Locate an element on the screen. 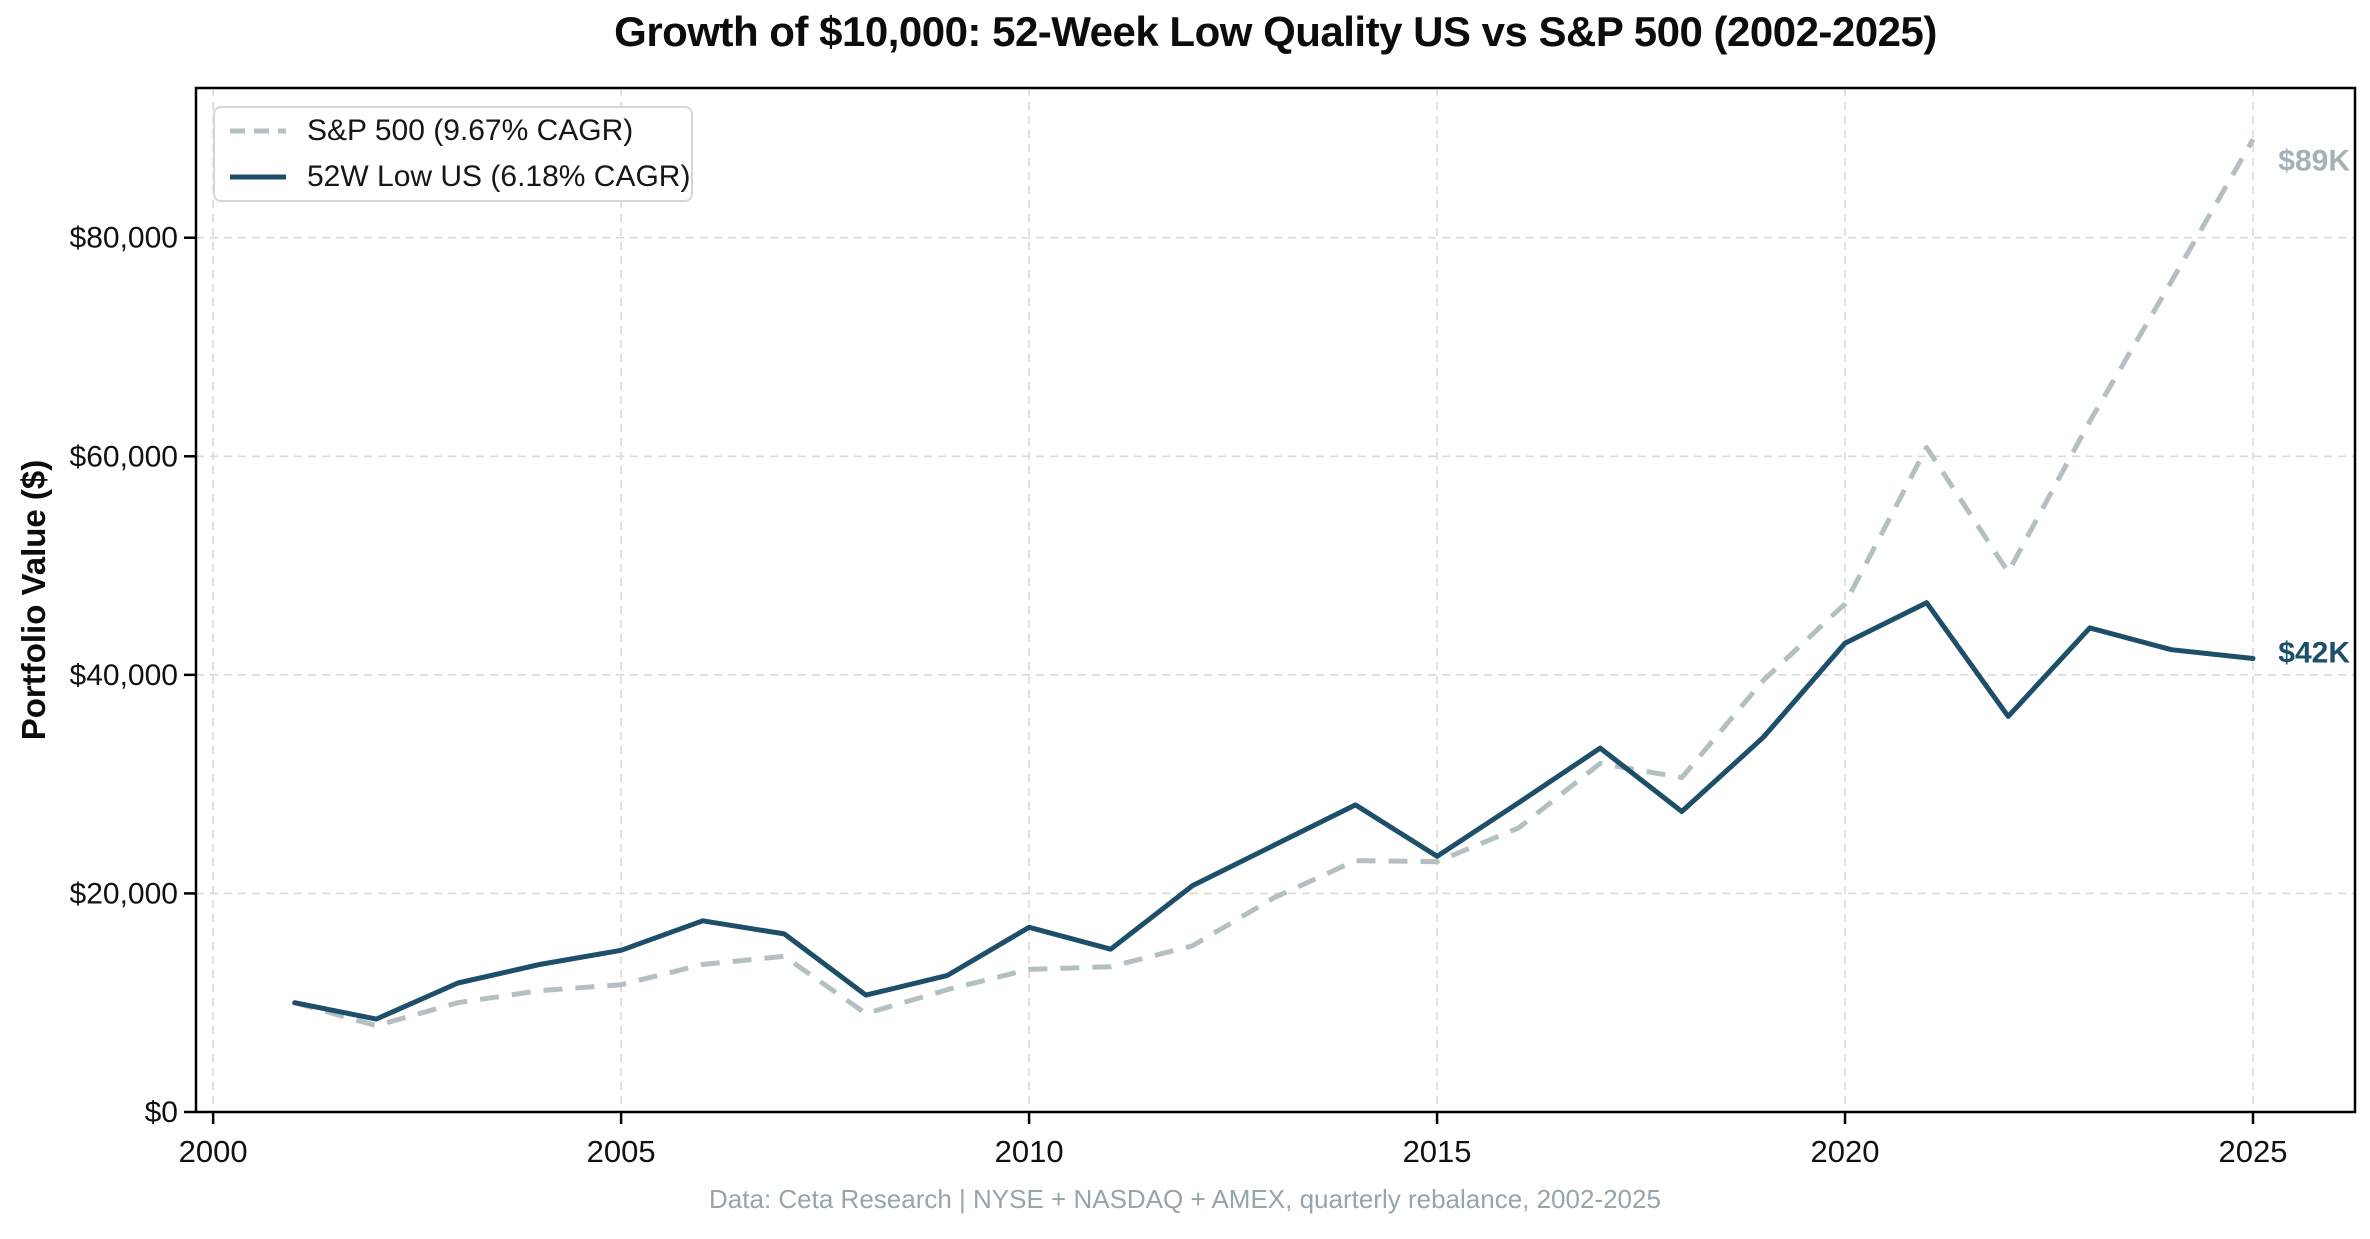 The height and width of the screenshot is (1239, 2370). low52w-solid-line-swatch is located at coordinates (258, 177).